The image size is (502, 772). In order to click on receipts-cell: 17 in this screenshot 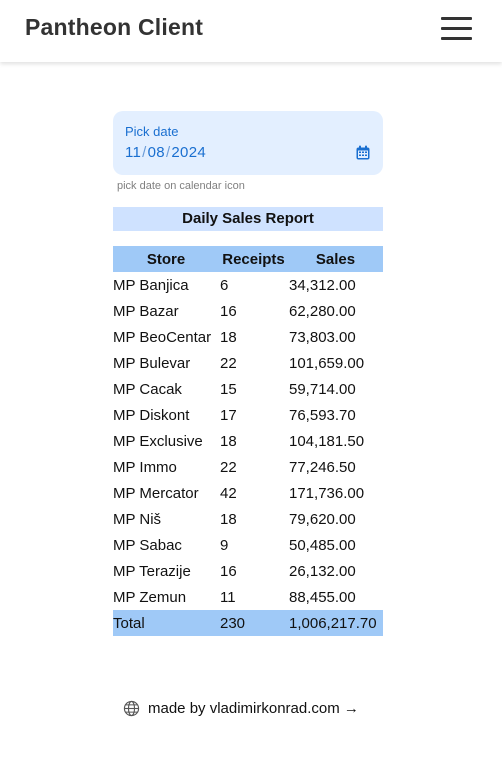, I will do `click(253, 415)`.